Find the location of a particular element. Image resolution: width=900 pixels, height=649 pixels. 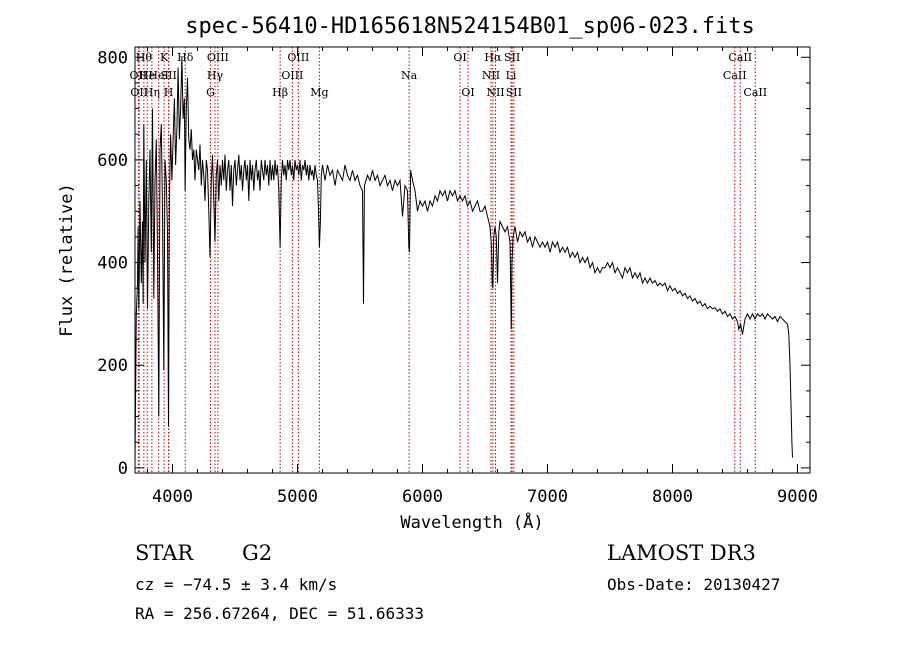

line-marker-label-0: OII is located at coordinates (139, 75).